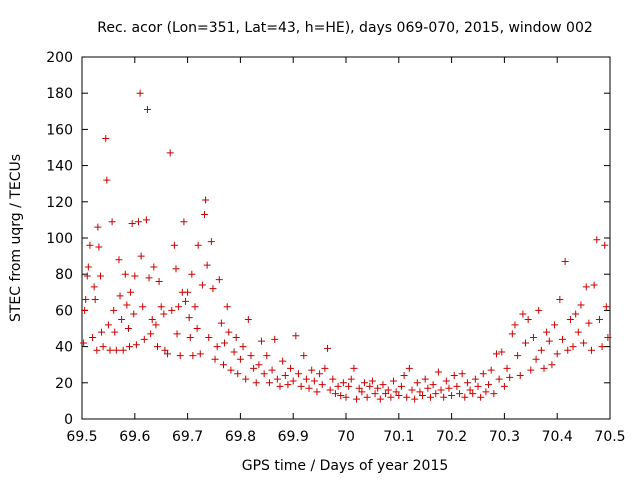 The height and width of the screenshot is (480, 640). I want to click on x-tick-label: 70.4, so click(557, 437).